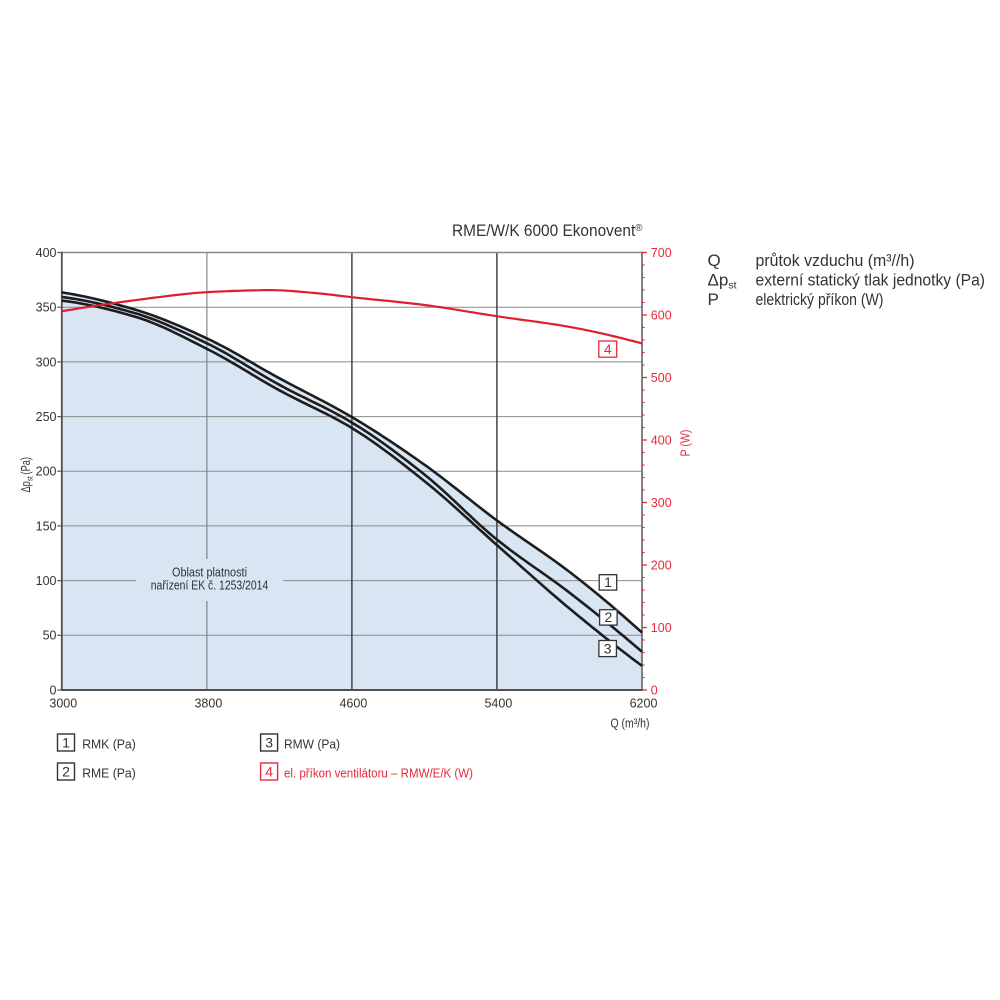 This screenshot has width=1000, height=1000. What do you see at coordinates (46, 417) in the screenshot?
I see `svg-text: 250` at bounding box center [46, 417].